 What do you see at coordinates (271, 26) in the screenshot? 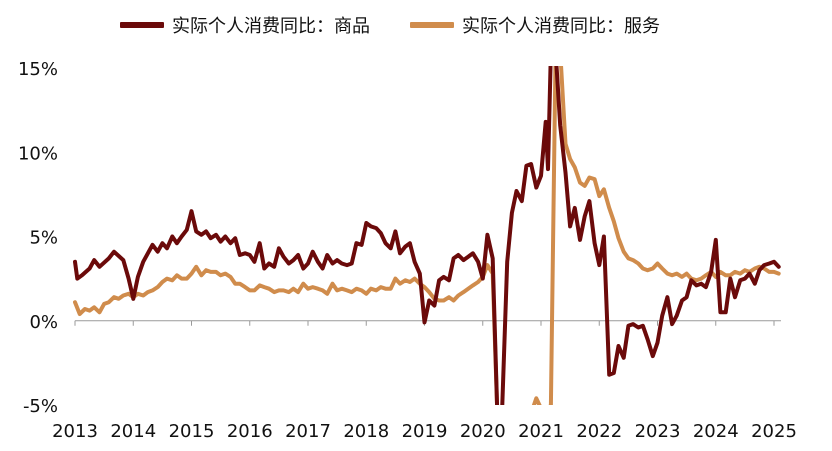
I see `legend-label-goods: 实际个人消费同比：商品` at bounding box center [271, 26].